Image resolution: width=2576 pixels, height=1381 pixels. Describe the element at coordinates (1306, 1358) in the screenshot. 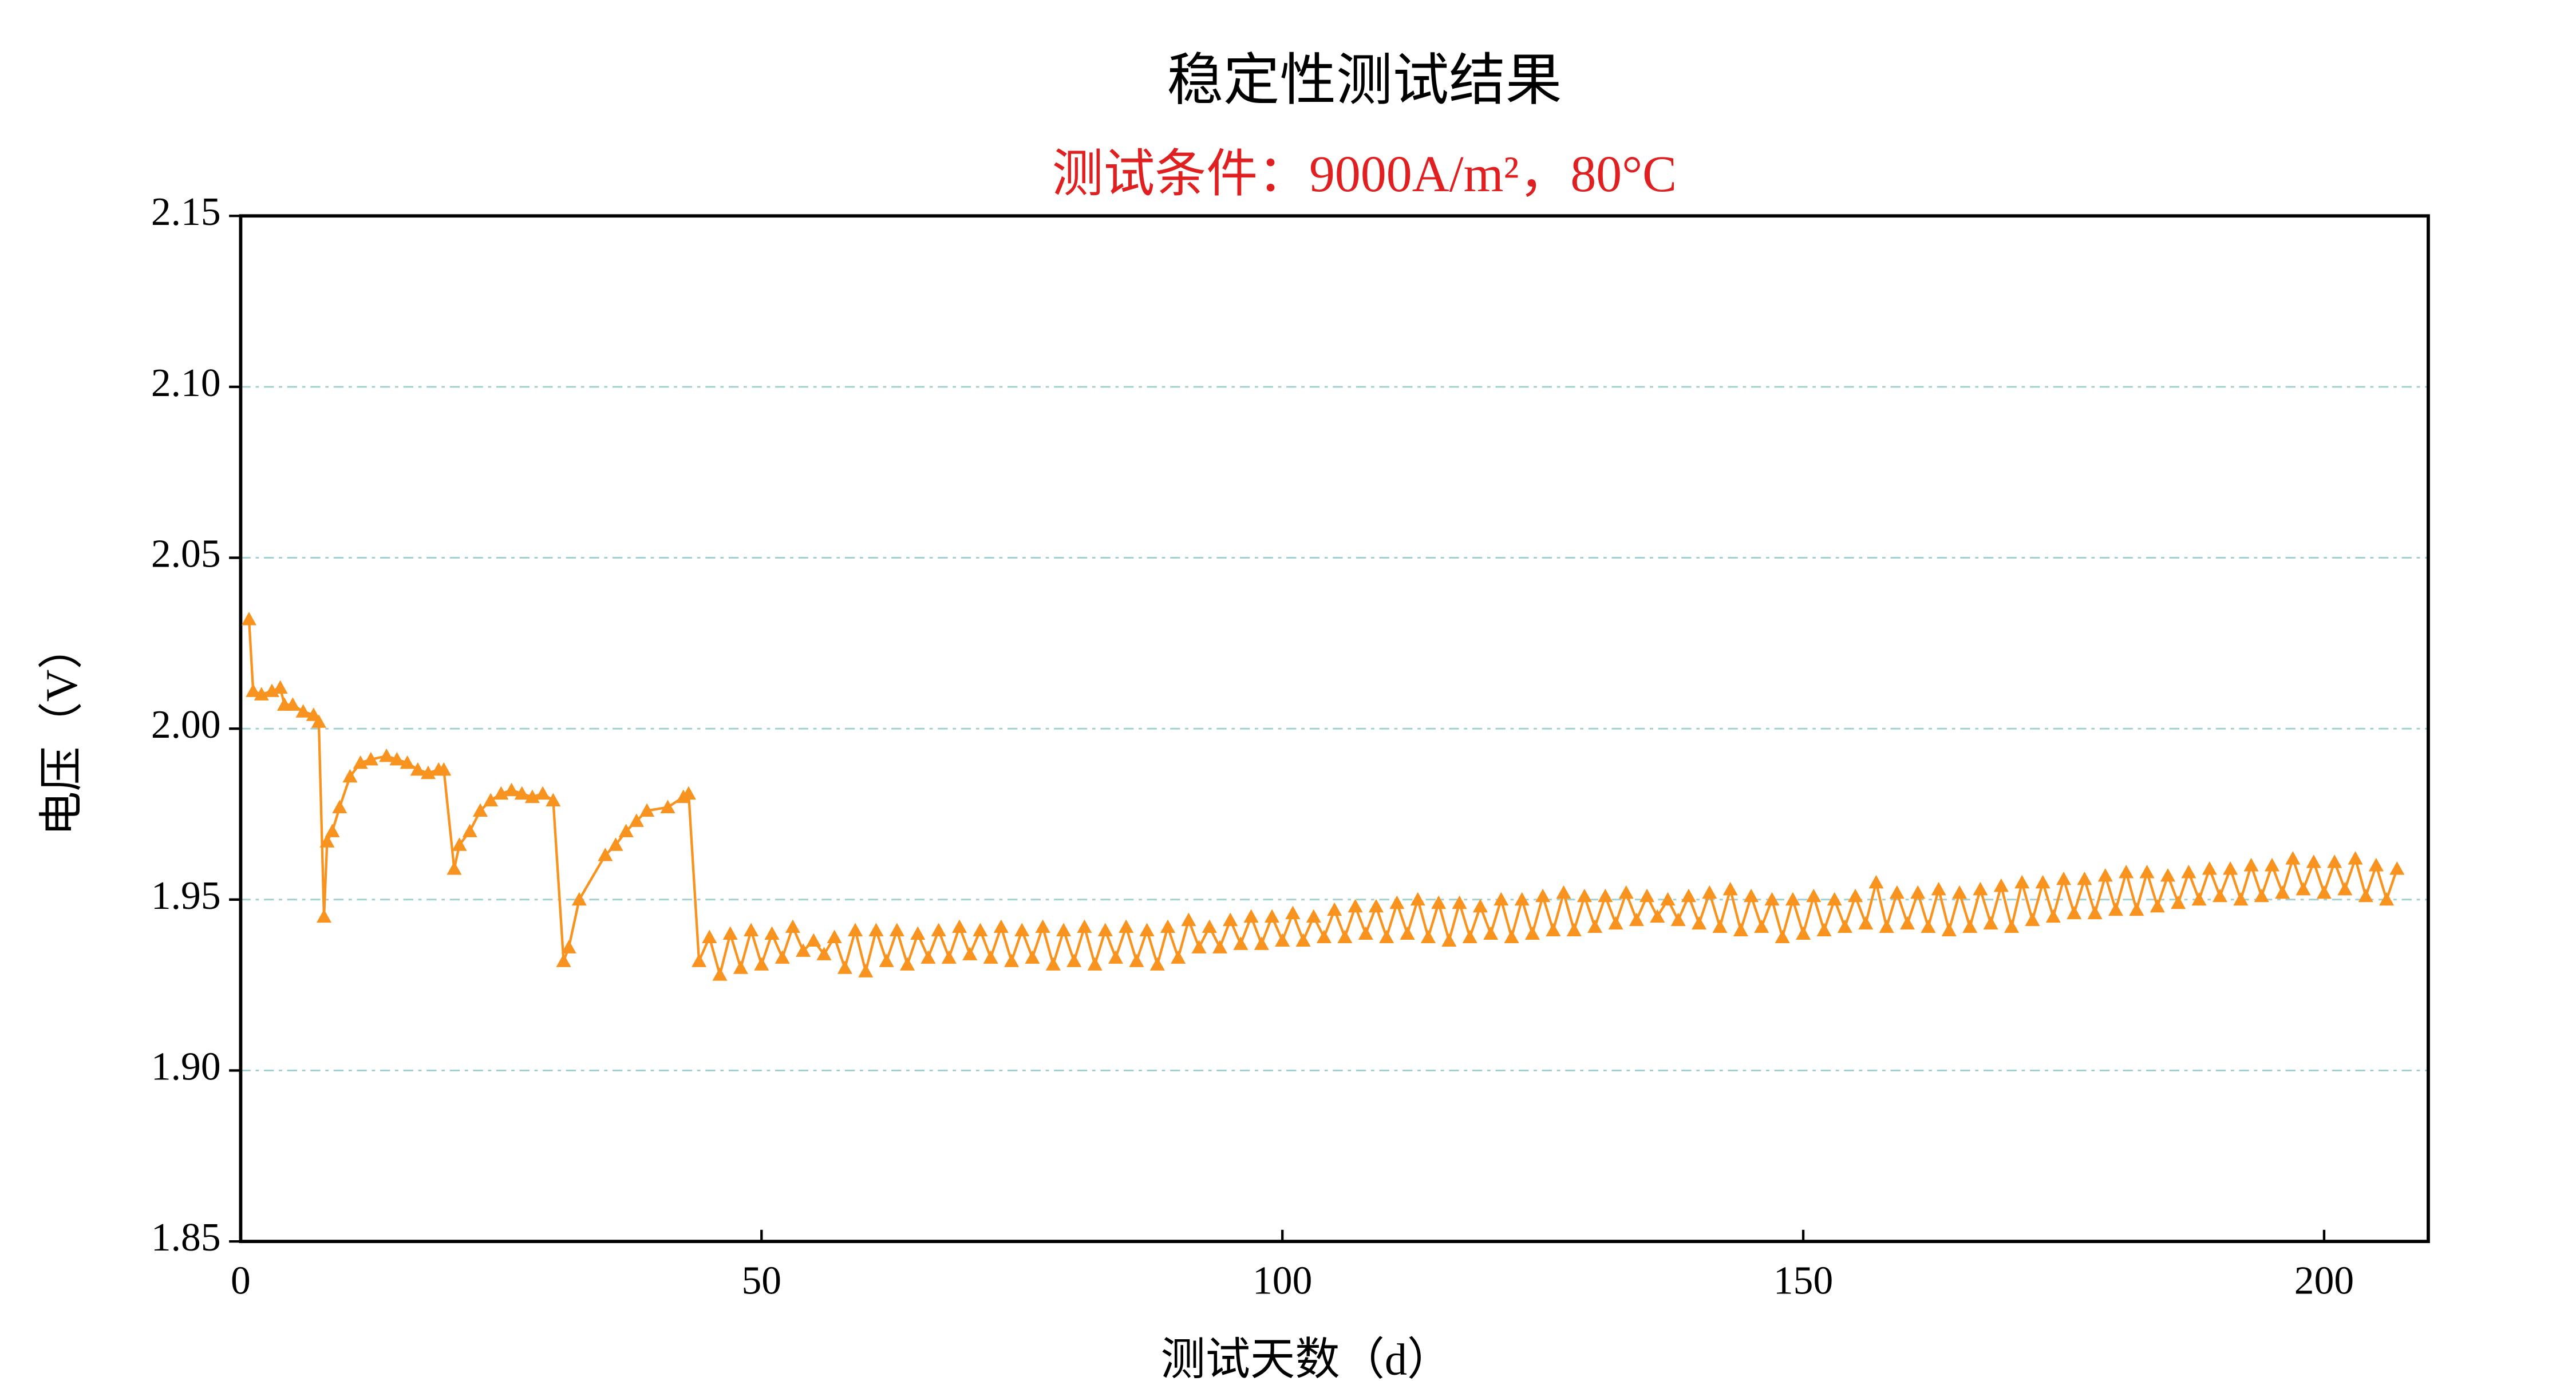

I see `x-axis-label: 测试天数（d）` at that location.